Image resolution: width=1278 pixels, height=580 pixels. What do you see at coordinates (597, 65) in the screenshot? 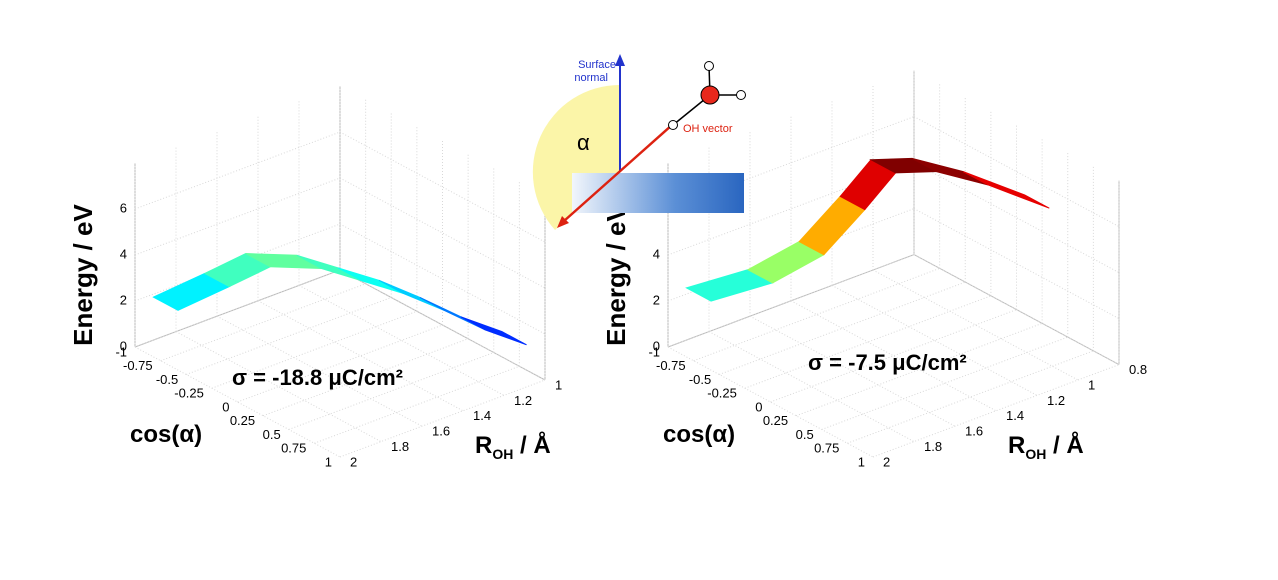
I see `axis-label: Surface` at bounding box center [597, 65].